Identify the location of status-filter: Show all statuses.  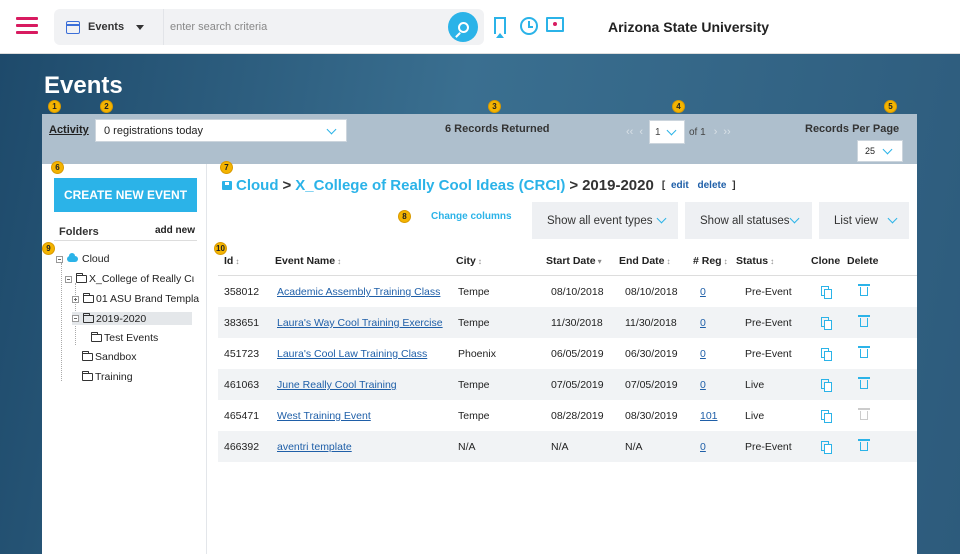
(748, 220).